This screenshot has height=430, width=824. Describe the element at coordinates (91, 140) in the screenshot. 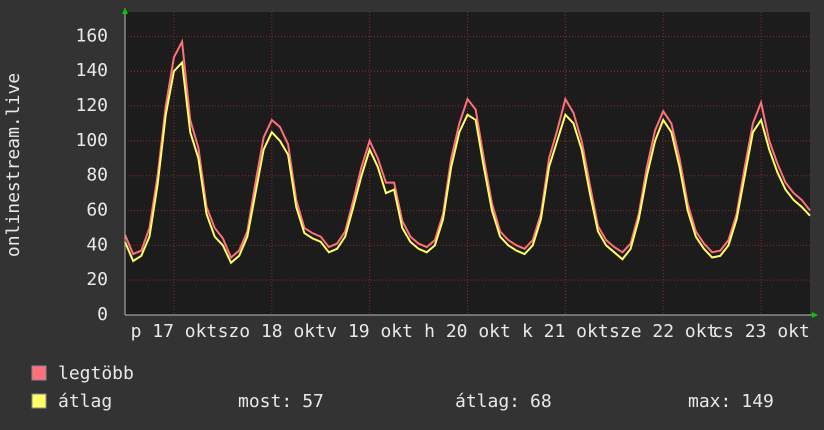

I see `y-tick-label: 100` at that location.